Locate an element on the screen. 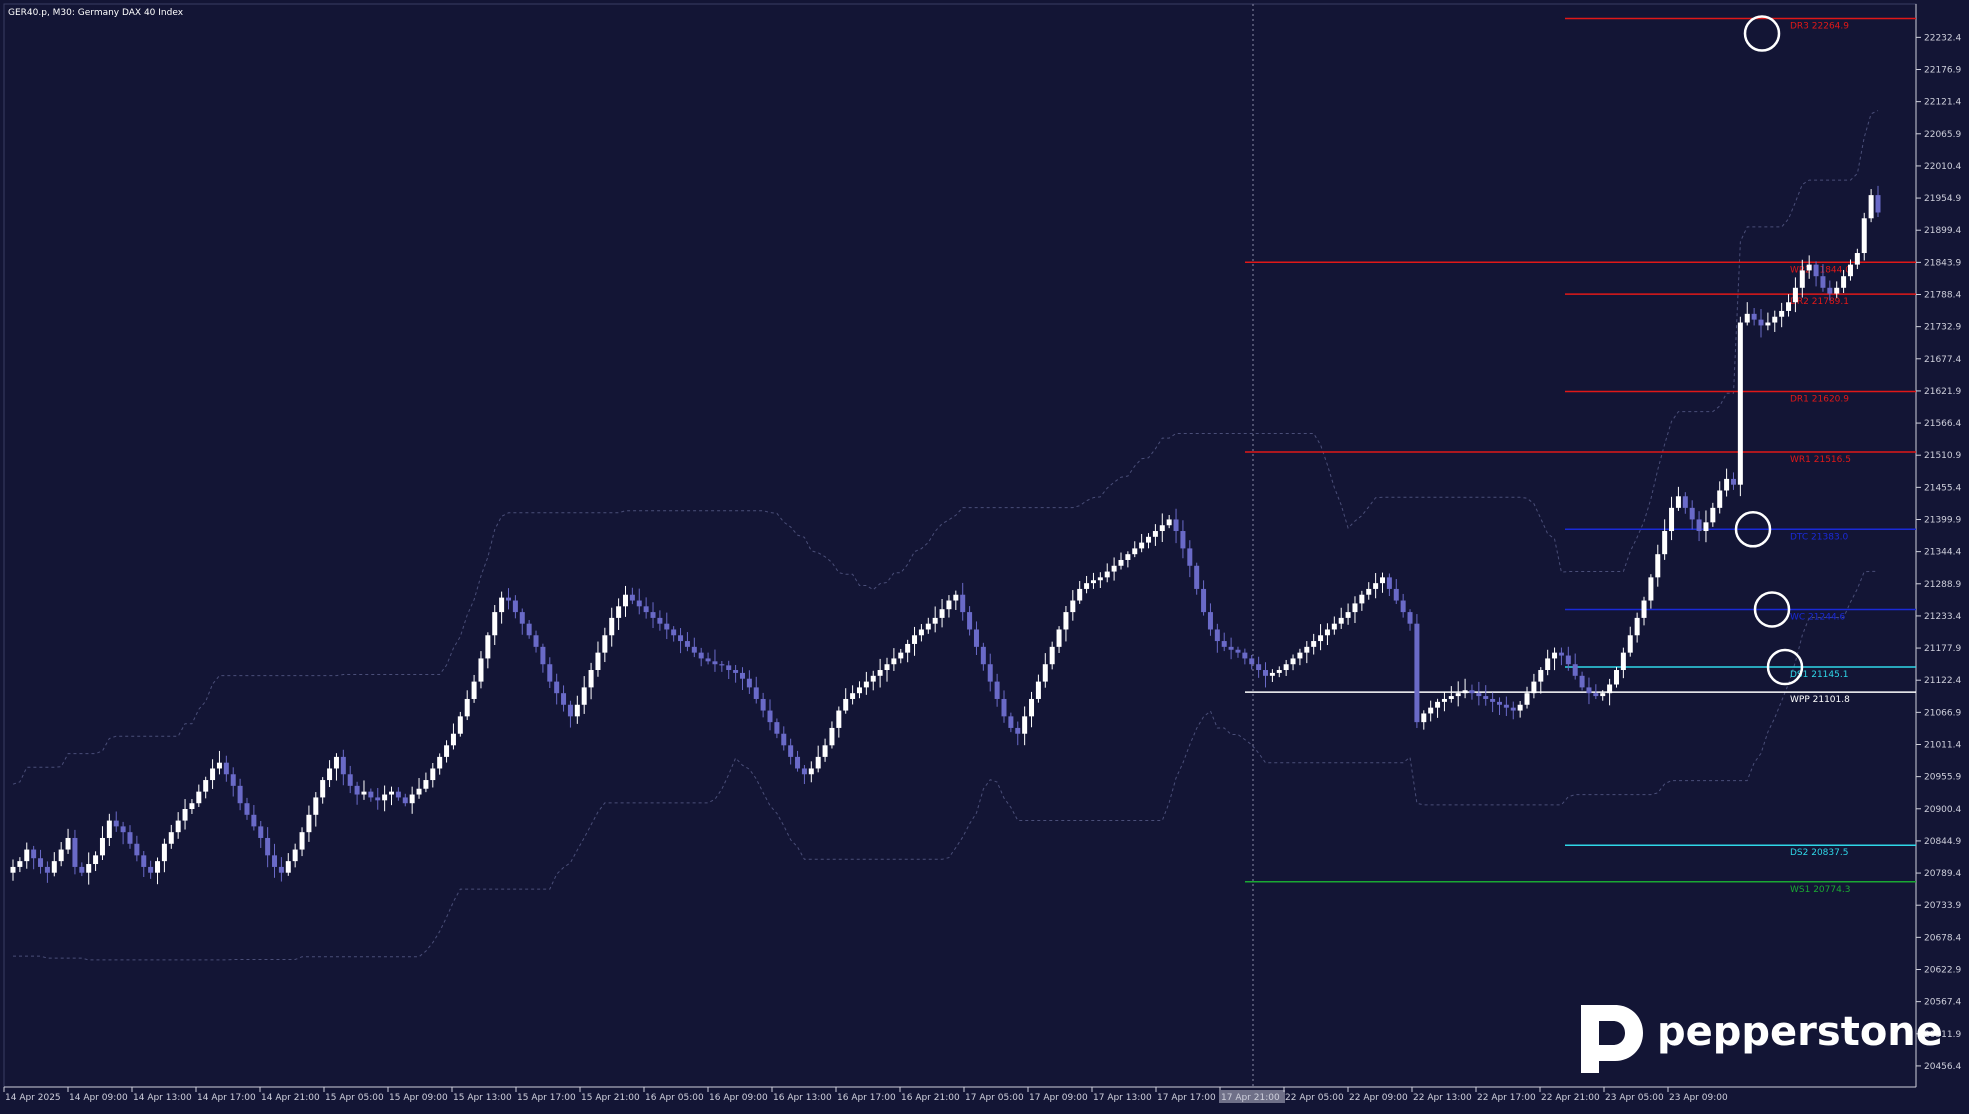  pivot-label: DR3 22264.9 is located at coordinates (1819, 27).